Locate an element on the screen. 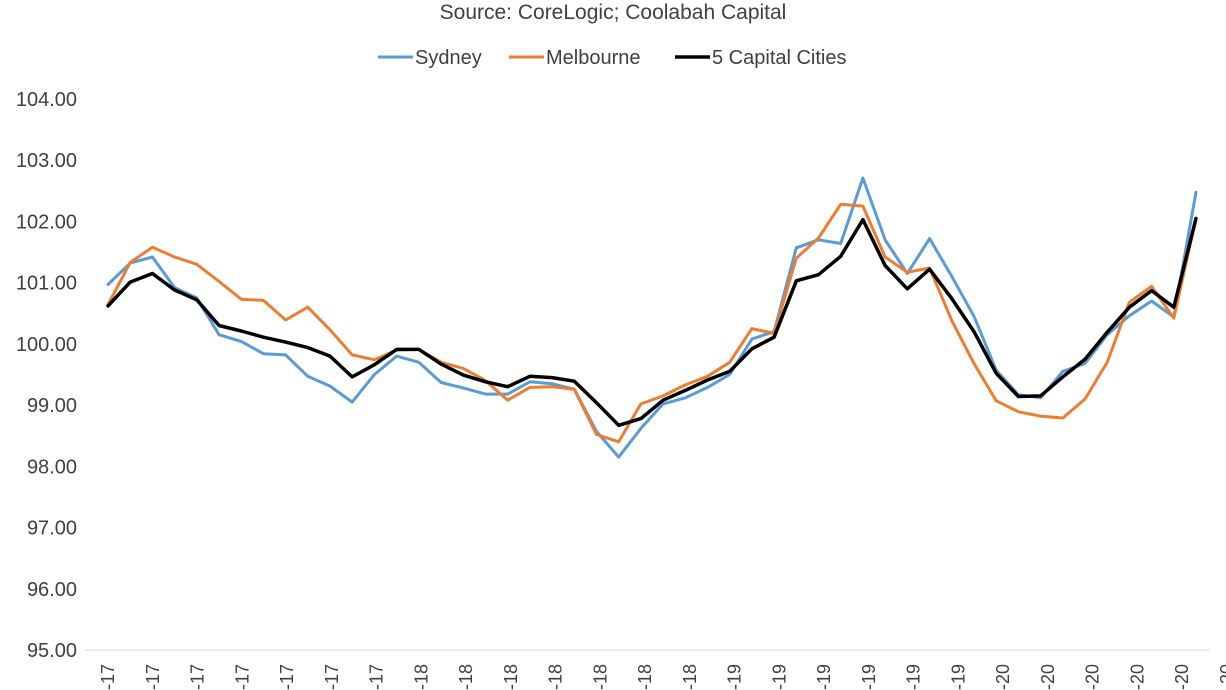 This screenshot has width=1226, height=690. legend-label-5-capital-cities: 5 Capital Cities is located at coordinates (779, 58).